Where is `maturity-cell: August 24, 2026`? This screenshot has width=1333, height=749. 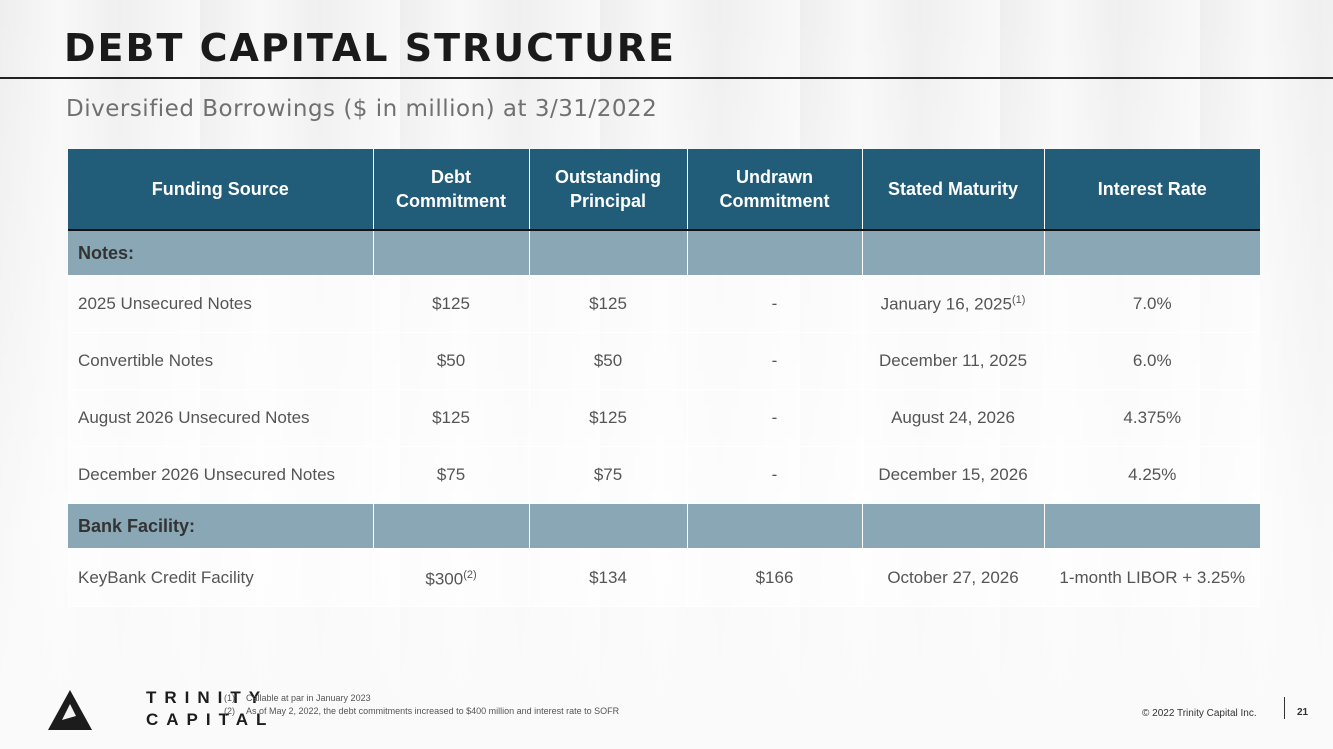 maturity-cell: August 24, 2026 is located at coordinates (953, 418).